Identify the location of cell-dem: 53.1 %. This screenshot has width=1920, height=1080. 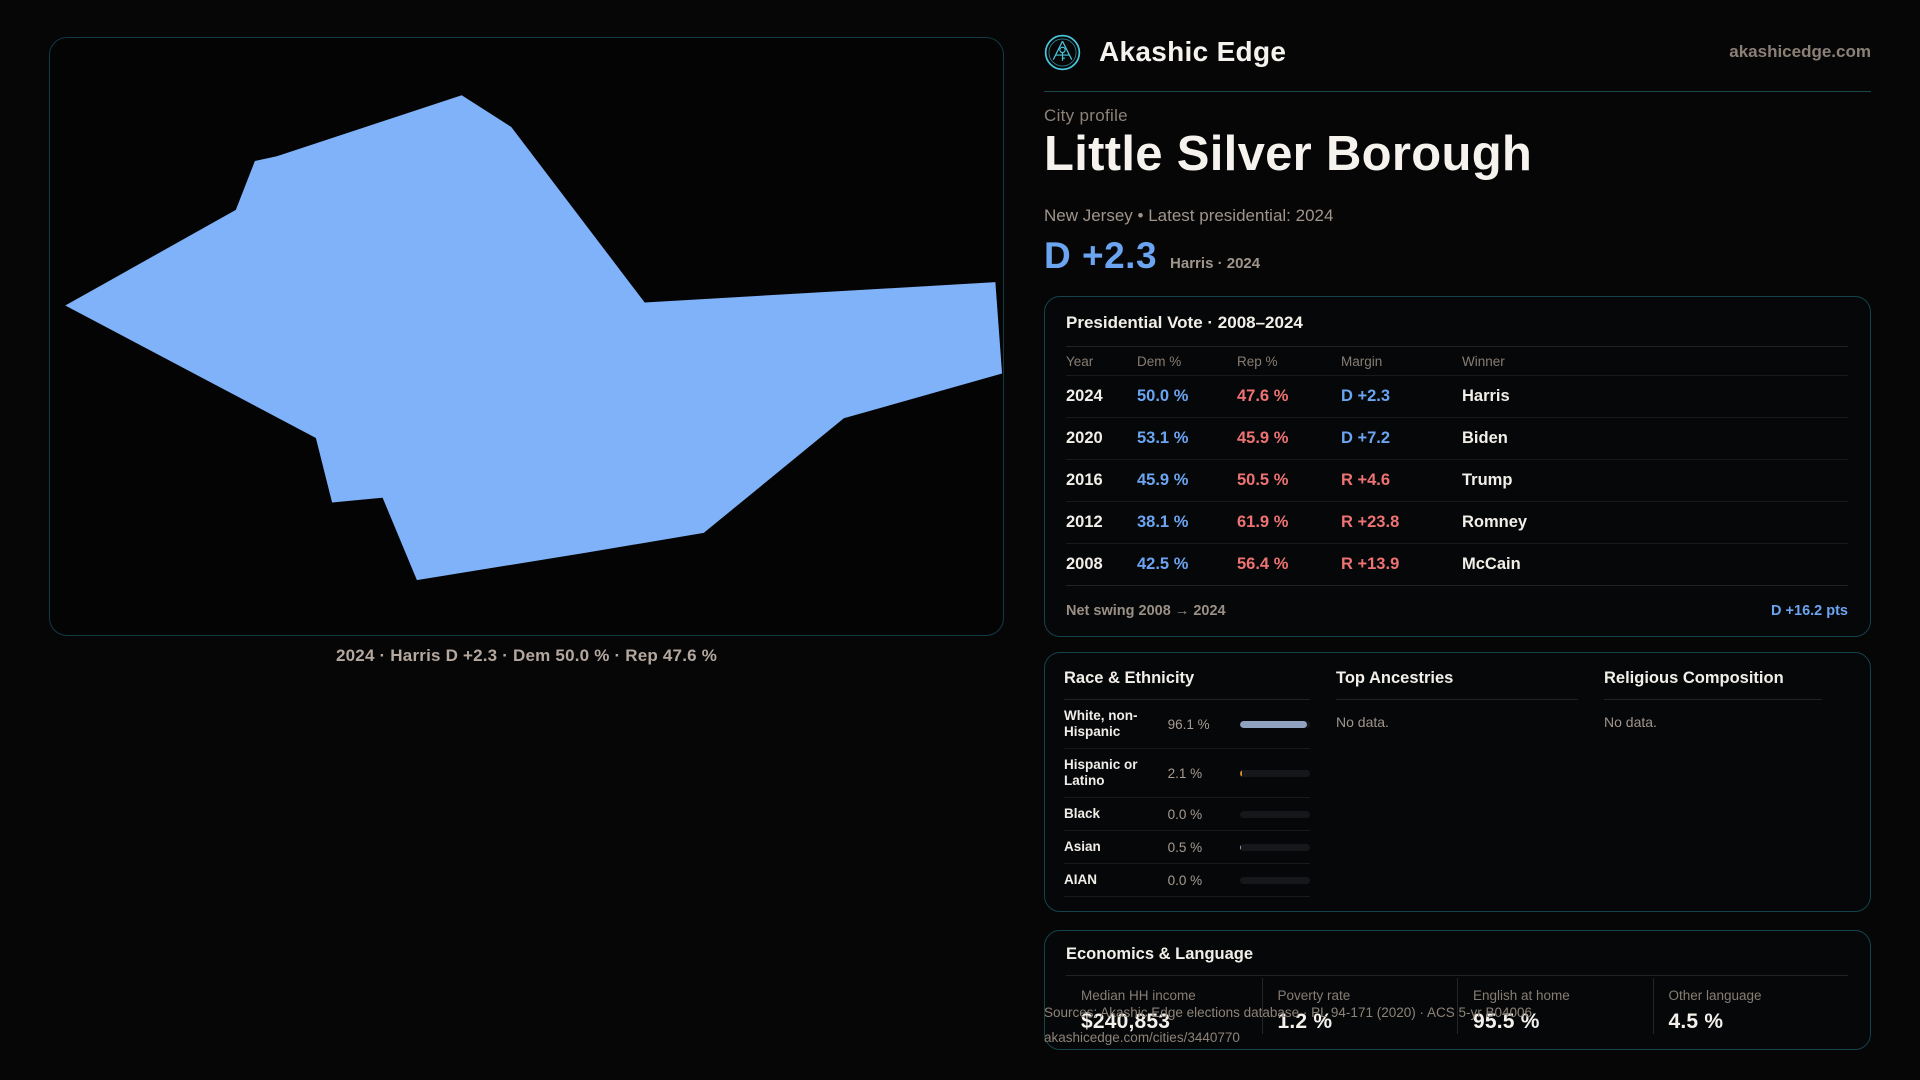
(1163, 438).